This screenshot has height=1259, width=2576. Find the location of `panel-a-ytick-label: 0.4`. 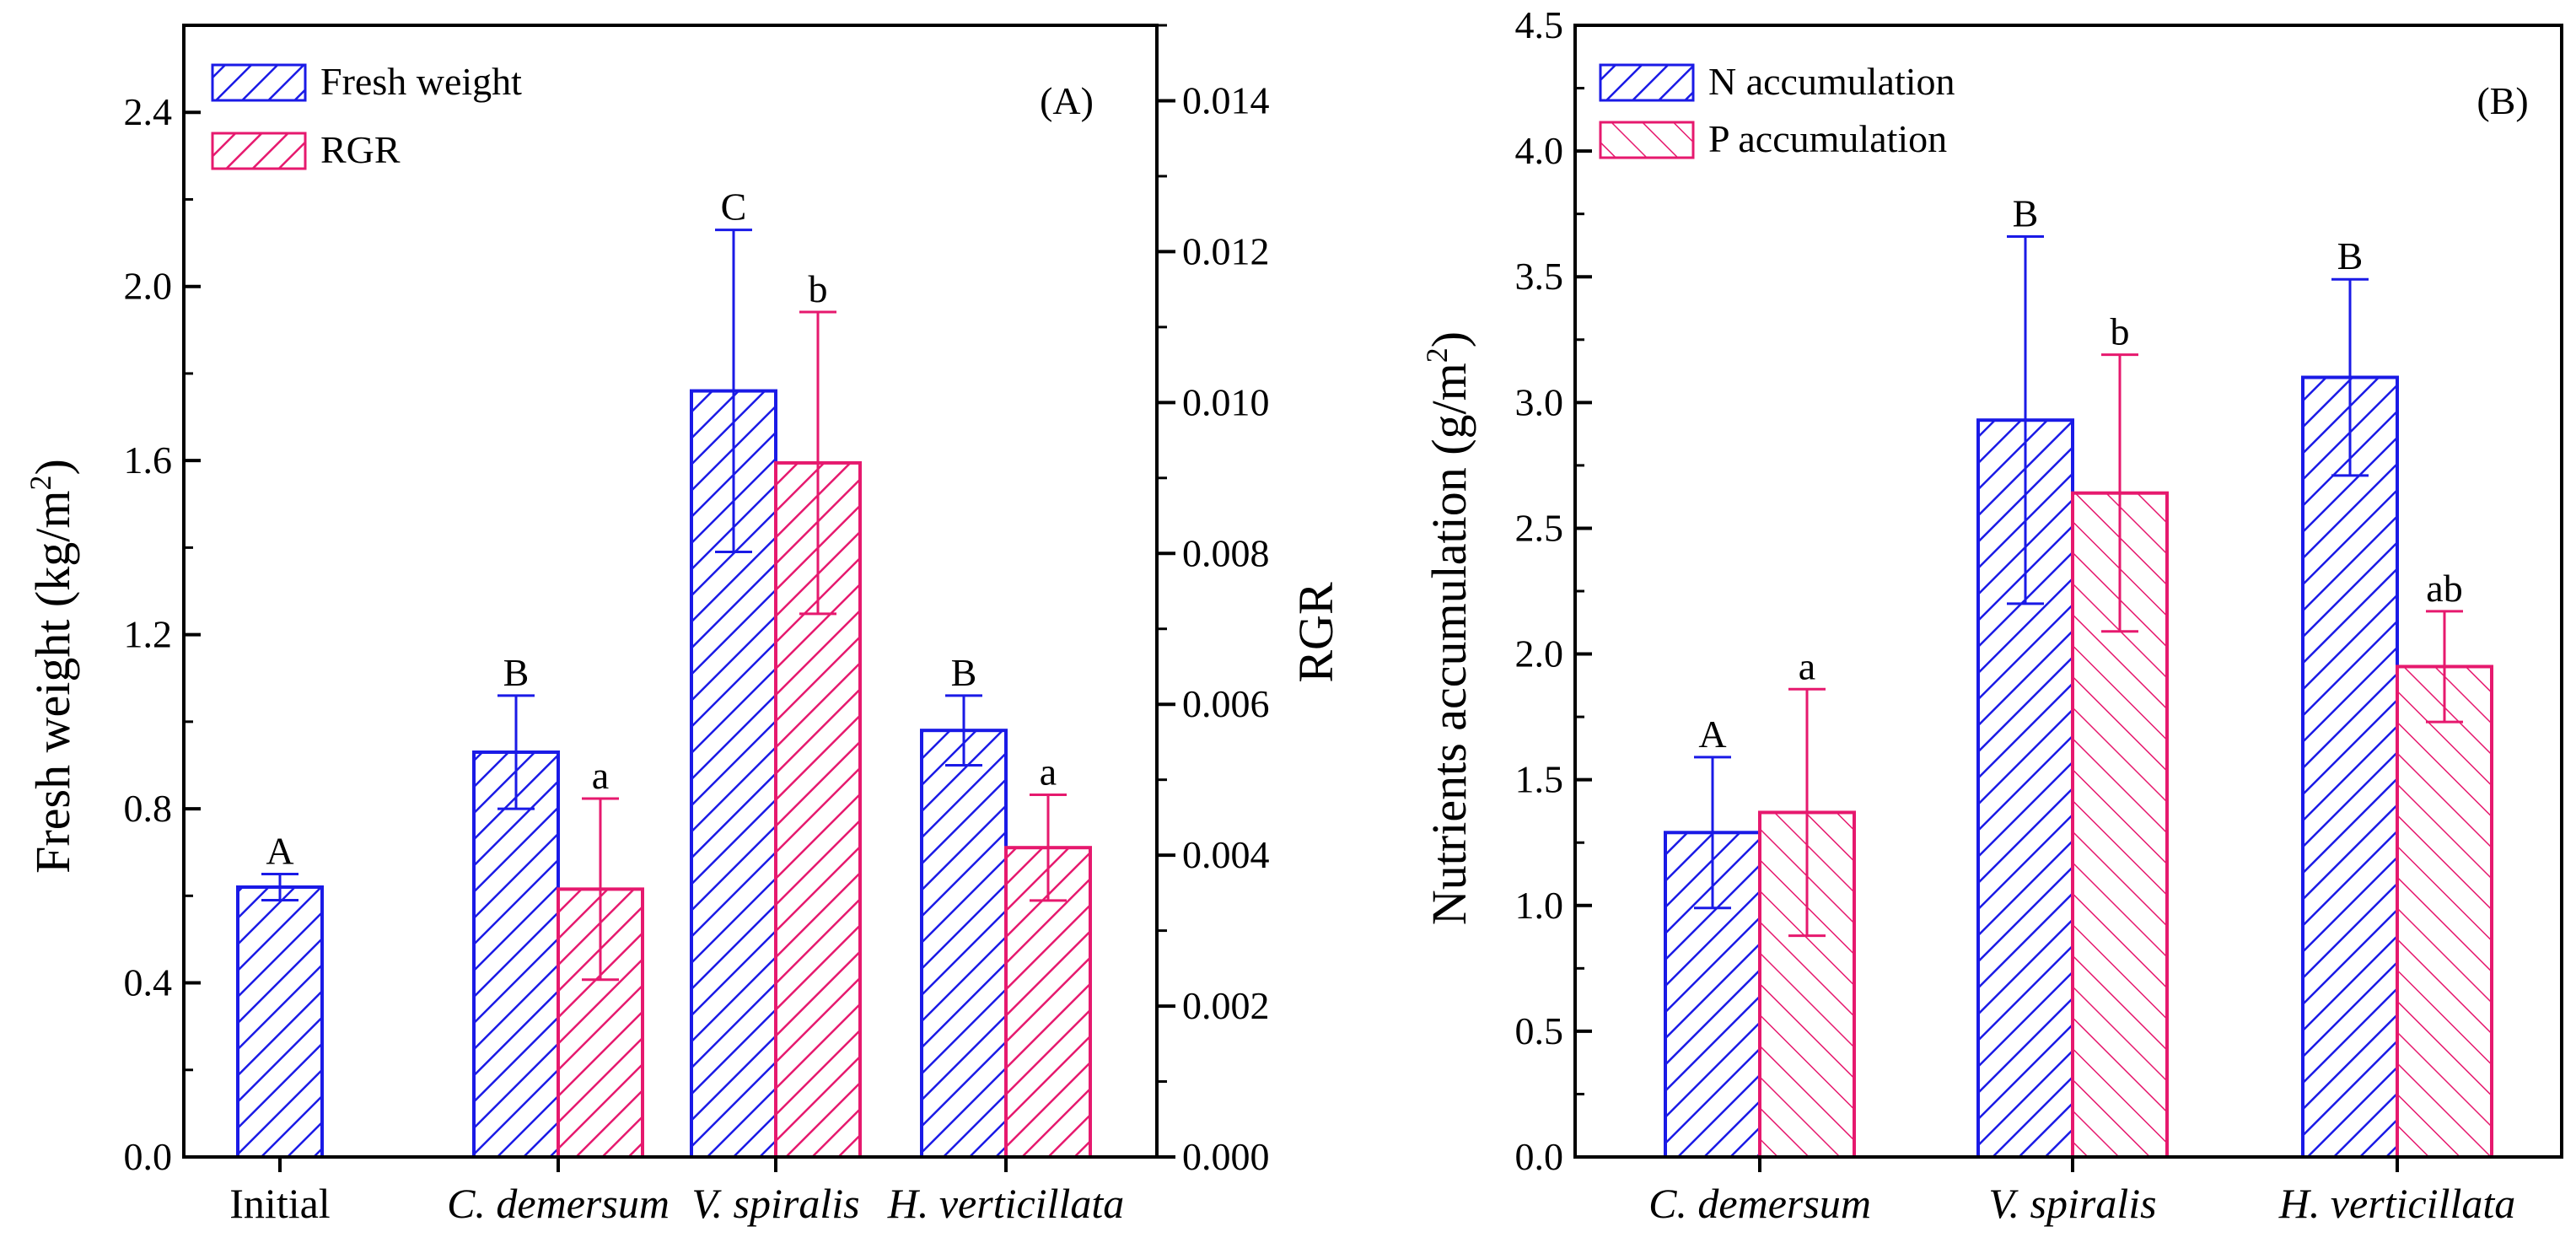

panel-a-ytick-label: 0.4 is located at coordinates (148, 982).